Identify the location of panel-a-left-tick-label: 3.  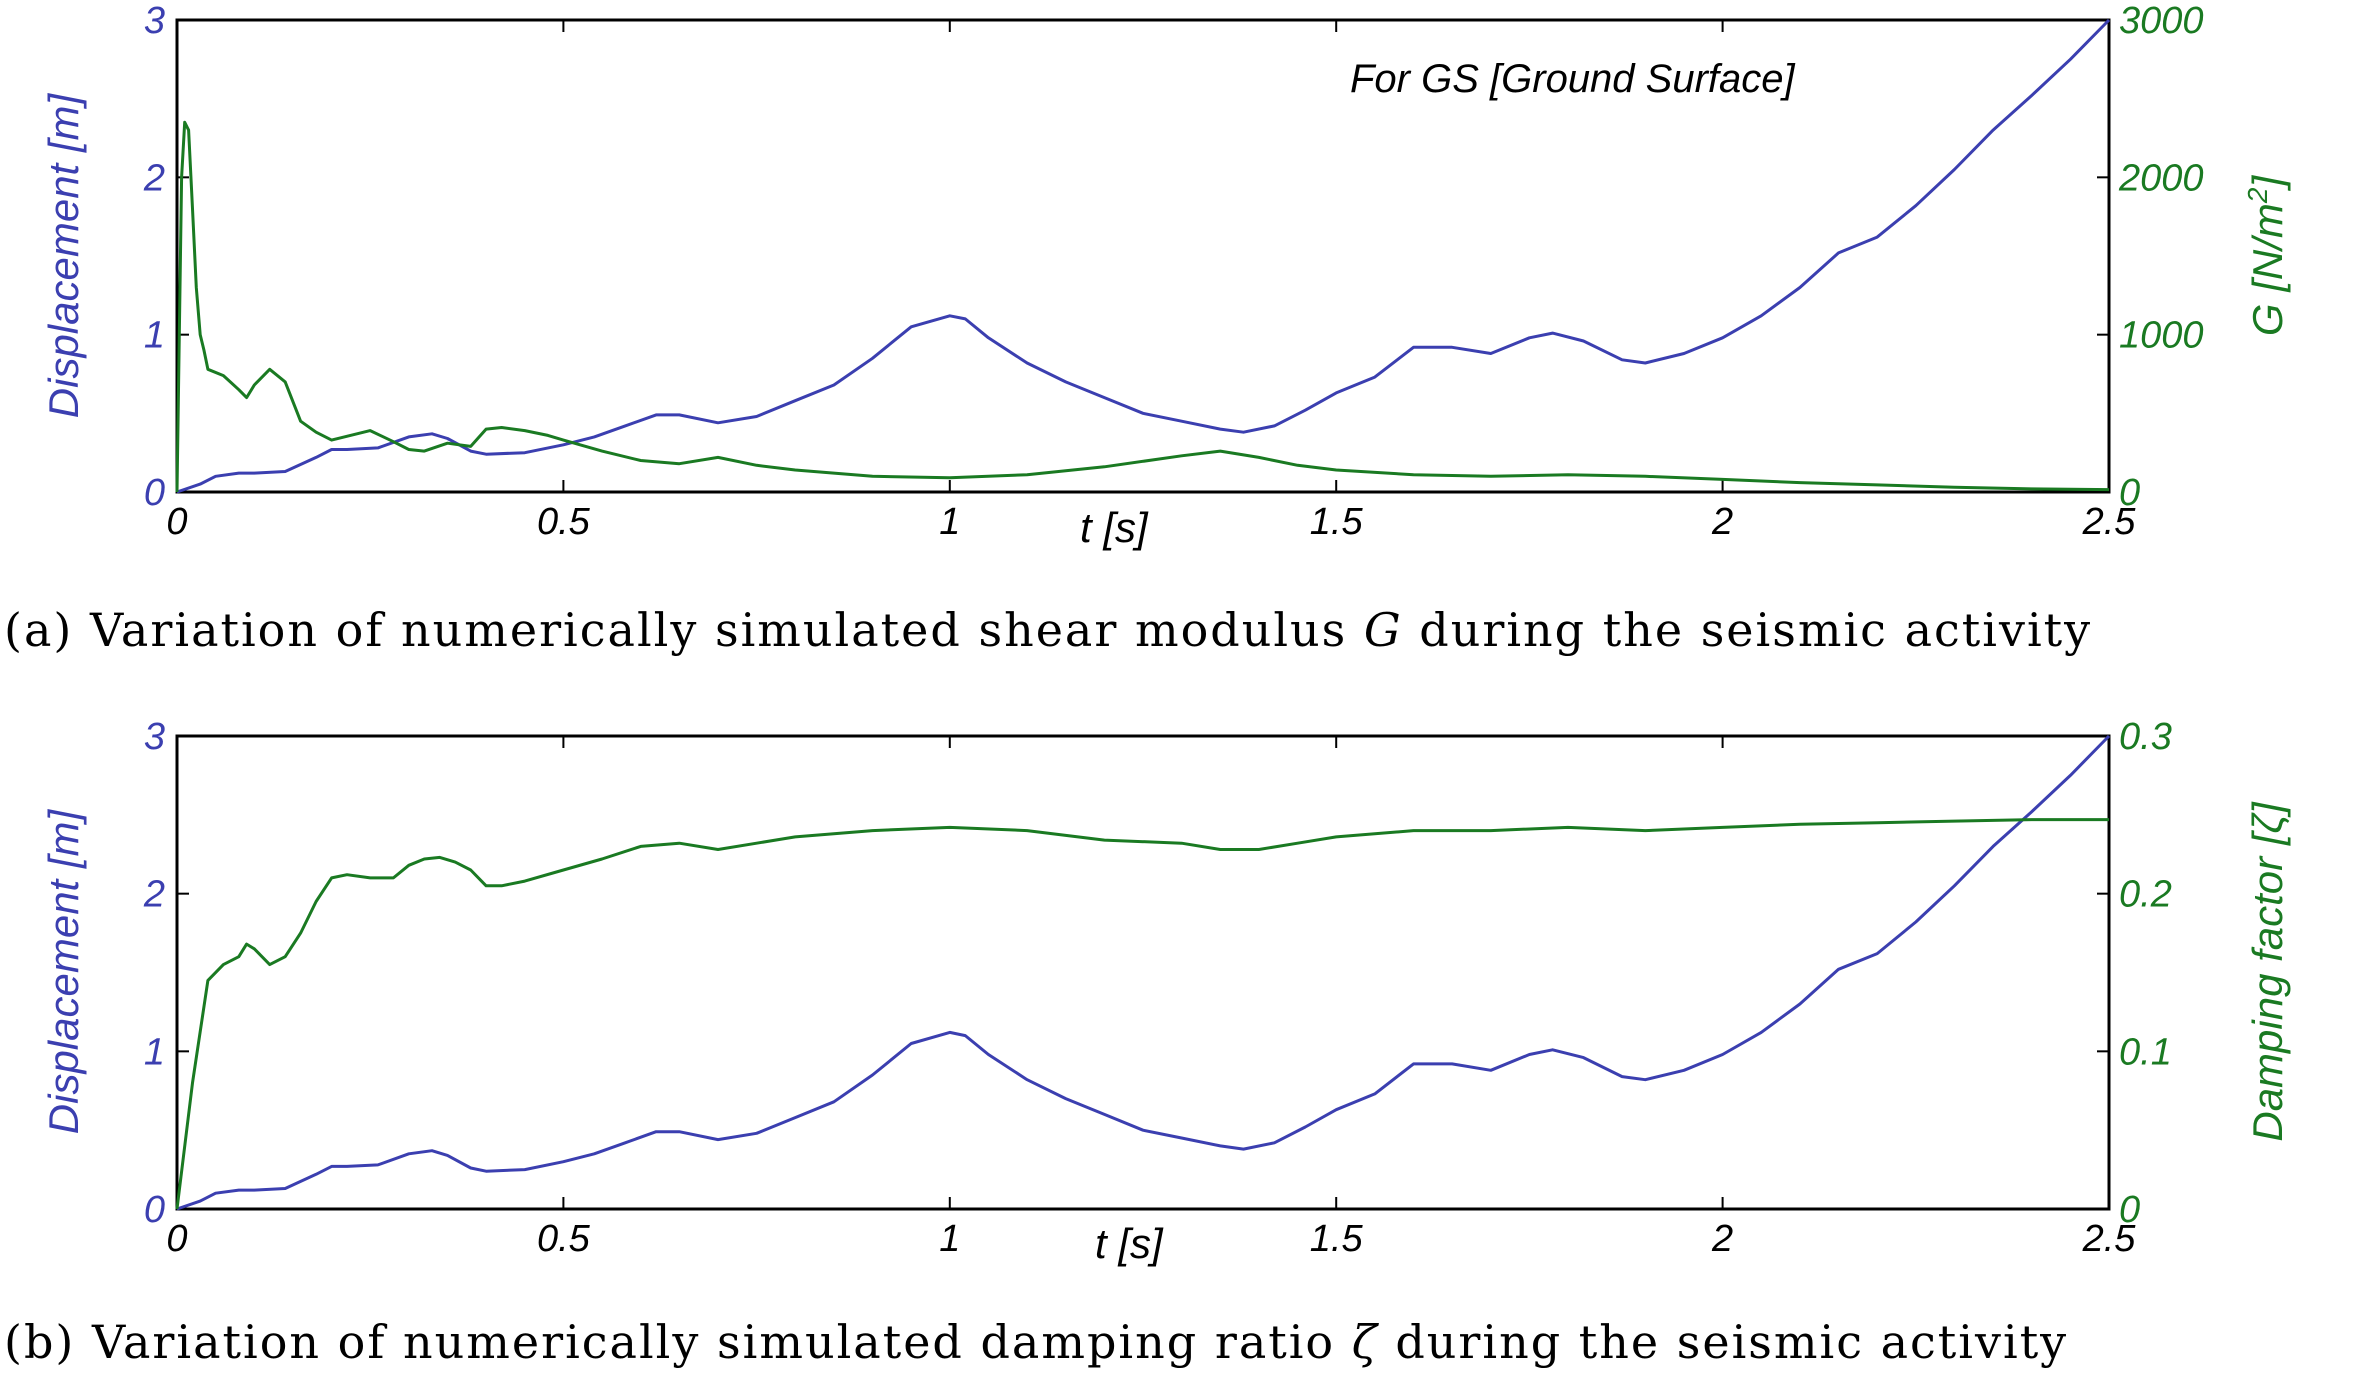
(154, 21).